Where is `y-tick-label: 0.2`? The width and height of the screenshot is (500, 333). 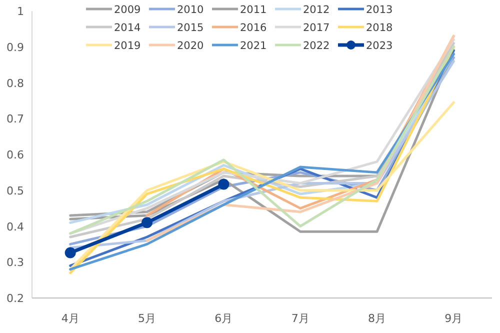 y-tick-label: 0.2 is located at coordinates (15, 298).